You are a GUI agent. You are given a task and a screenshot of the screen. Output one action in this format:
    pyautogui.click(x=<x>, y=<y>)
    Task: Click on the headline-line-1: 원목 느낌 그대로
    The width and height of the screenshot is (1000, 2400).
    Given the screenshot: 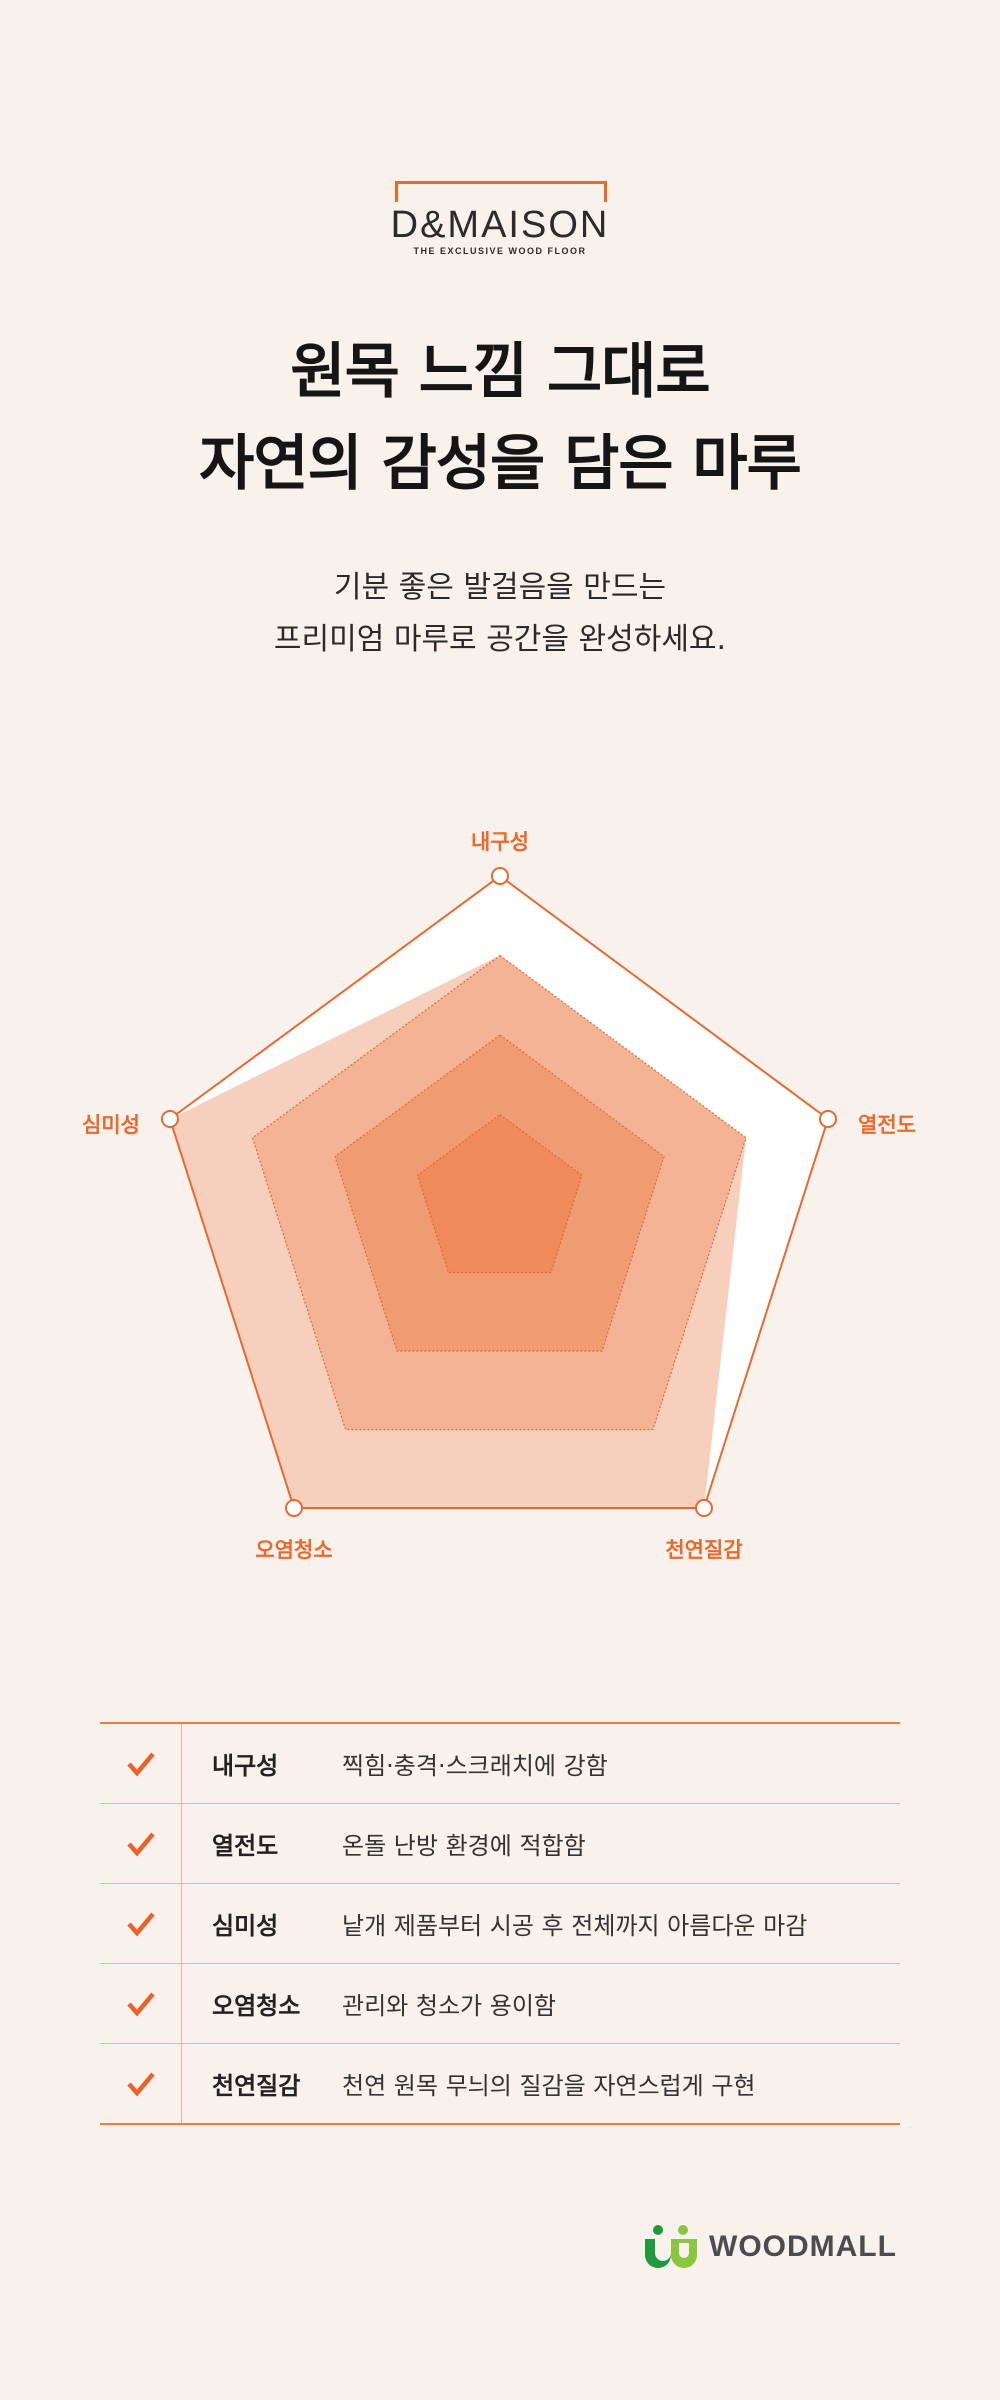 What is the action you would take?
    pyautogui.click(x=500, y=372)
    